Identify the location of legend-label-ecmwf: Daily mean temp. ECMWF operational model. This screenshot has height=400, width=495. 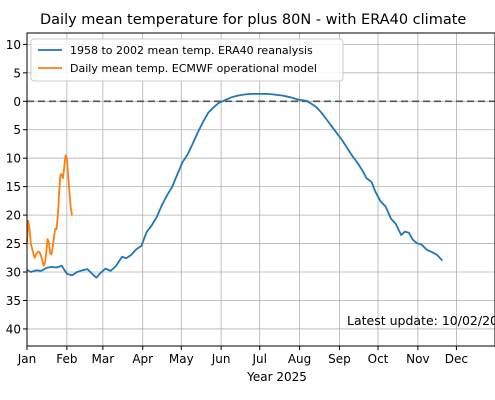
(193, 68).